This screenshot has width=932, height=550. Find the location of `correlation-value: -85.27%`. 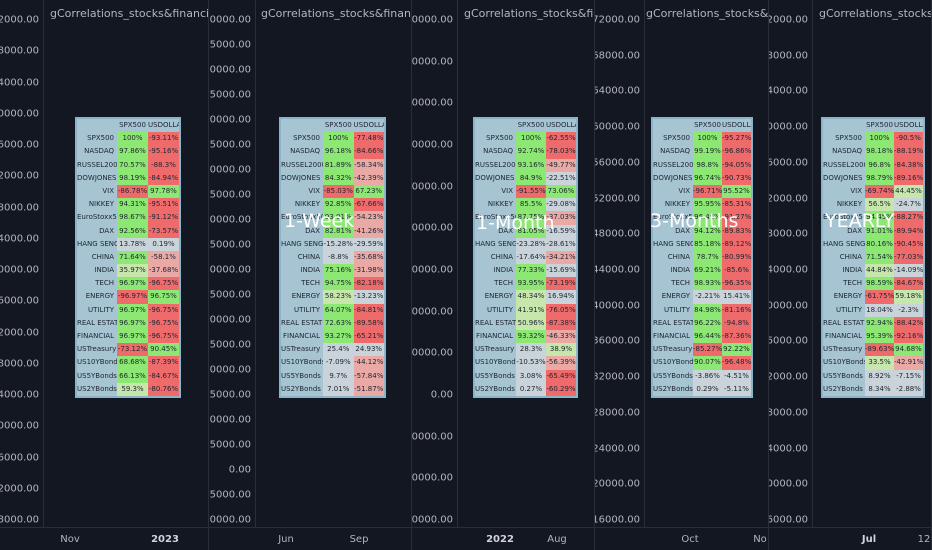

correlation-value: -85.27% is located at coordinates (707, 350).